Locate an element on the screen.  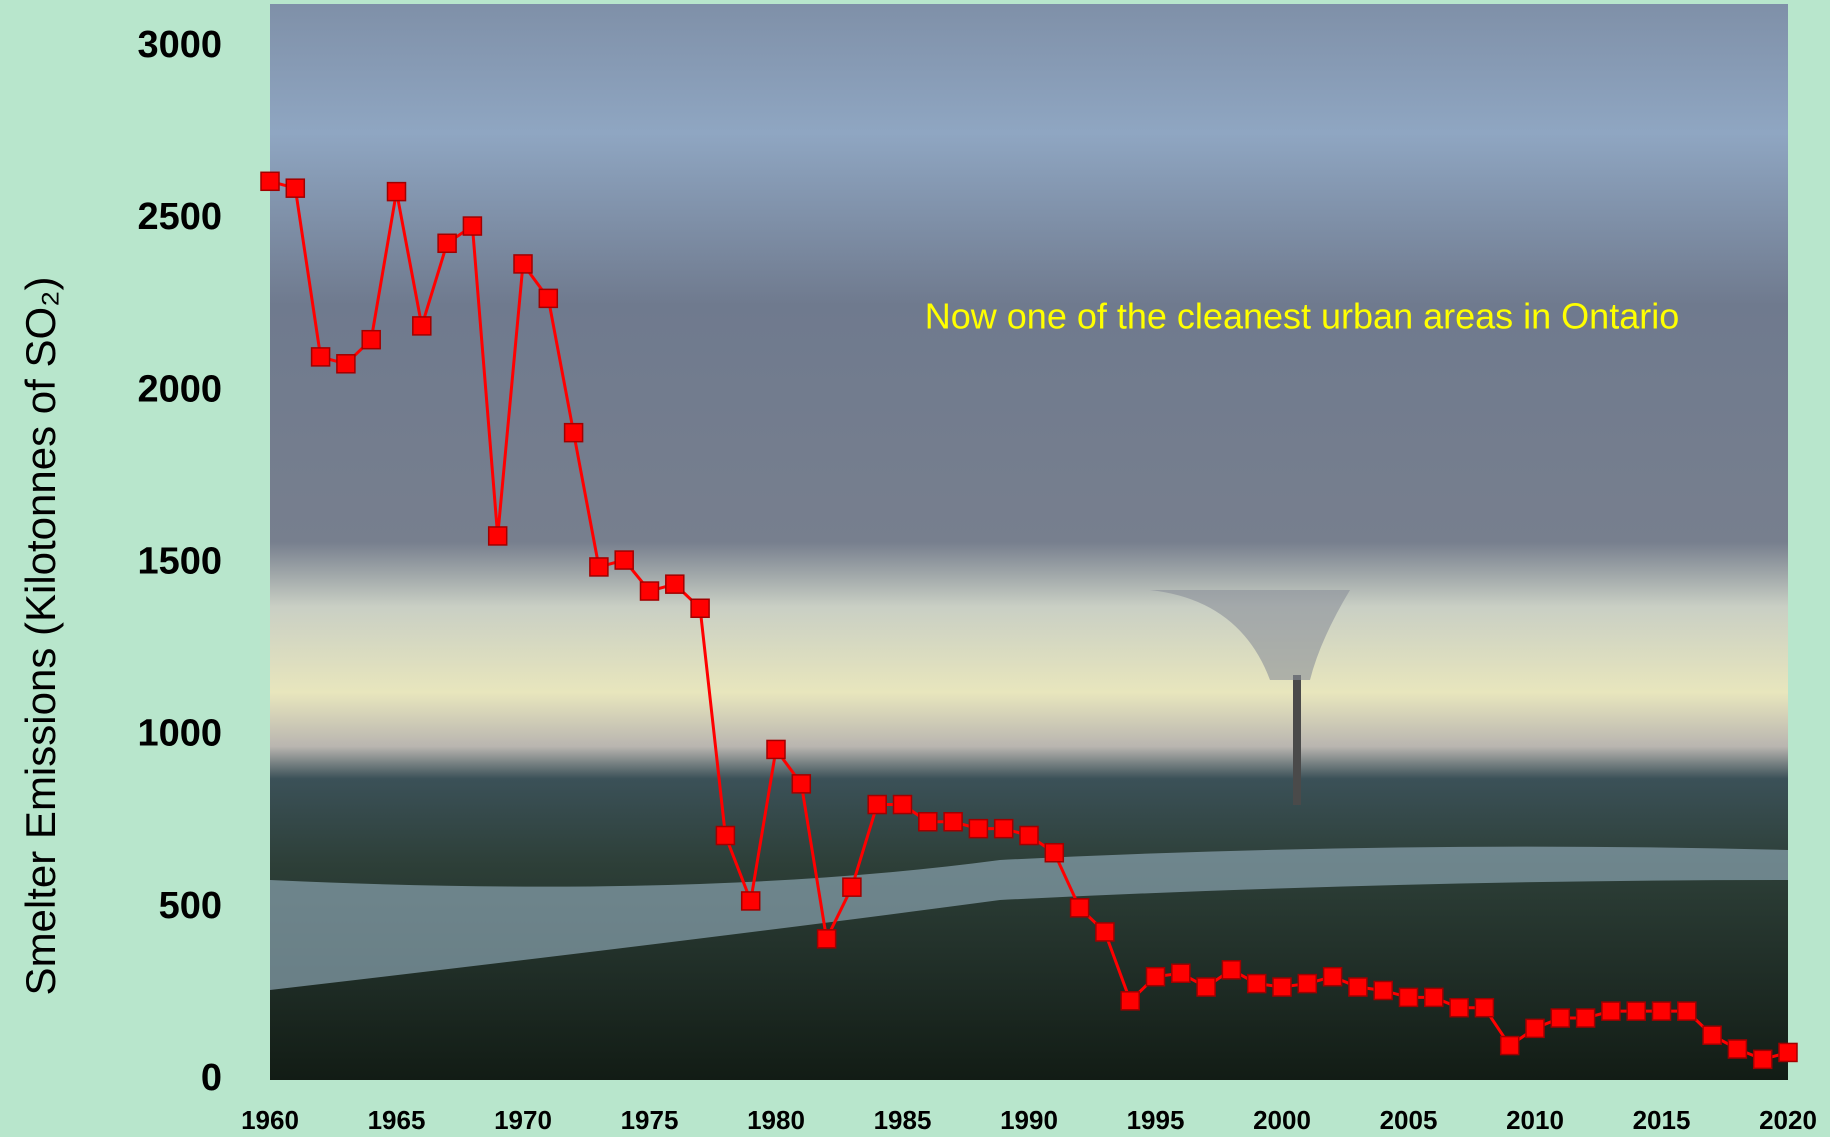
x-tick-label: 1985 is located at coordinates (903, 1120).